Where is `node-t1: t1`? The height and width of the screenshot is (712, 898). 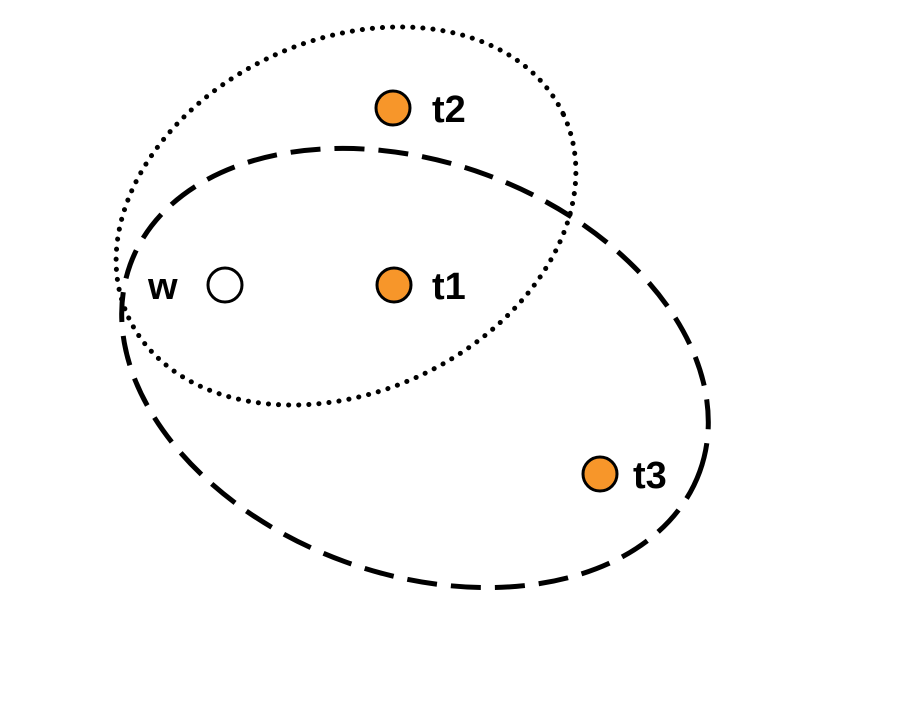 node-t1: t1 is located at coordinates (420, 287).